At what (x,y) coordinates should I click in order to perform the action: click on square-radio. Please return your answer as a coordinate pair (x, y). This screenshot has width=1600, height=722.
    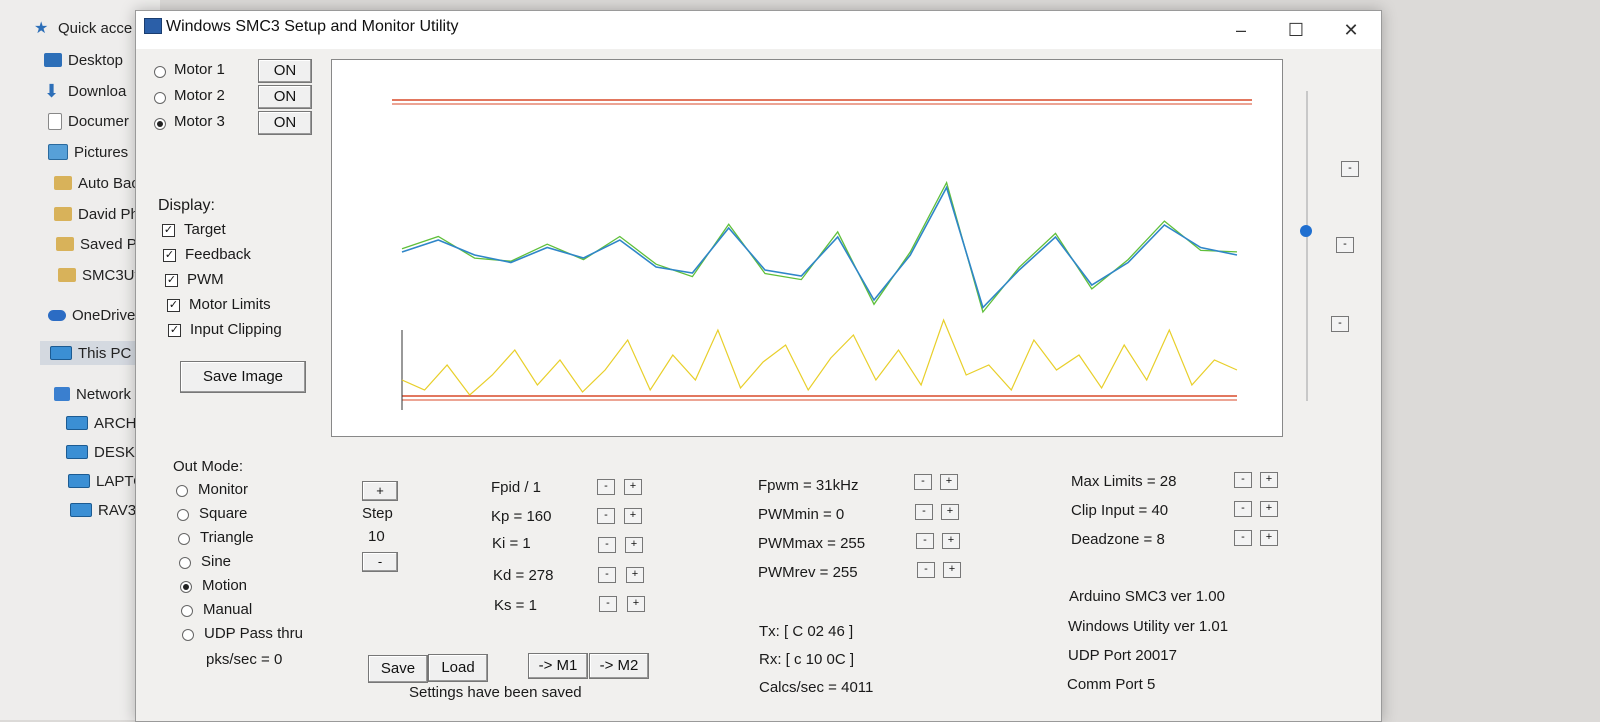
    Looking at the image, I should click on (183, 515).